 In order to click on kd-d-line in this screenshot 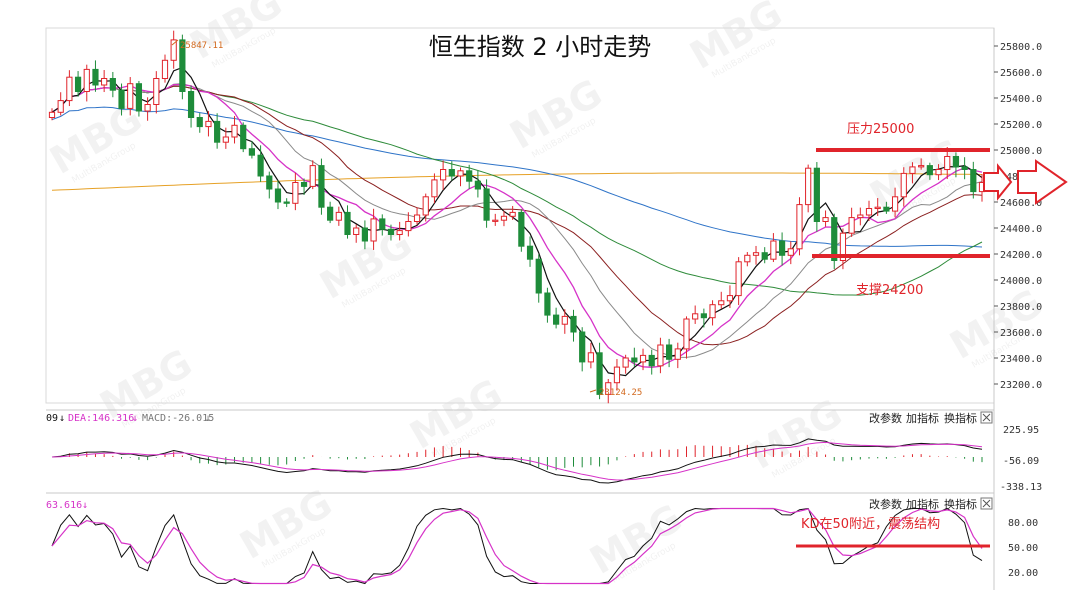, I will do `click(517, 546)`.